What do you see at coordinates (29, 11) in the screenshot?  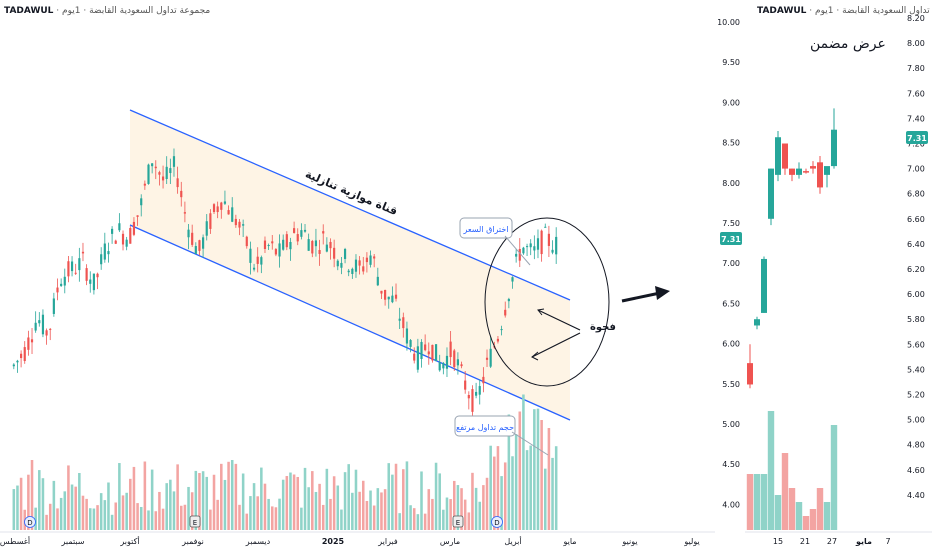 I see `symbol-label: TADAWUL` at bounding box center [29, 11].